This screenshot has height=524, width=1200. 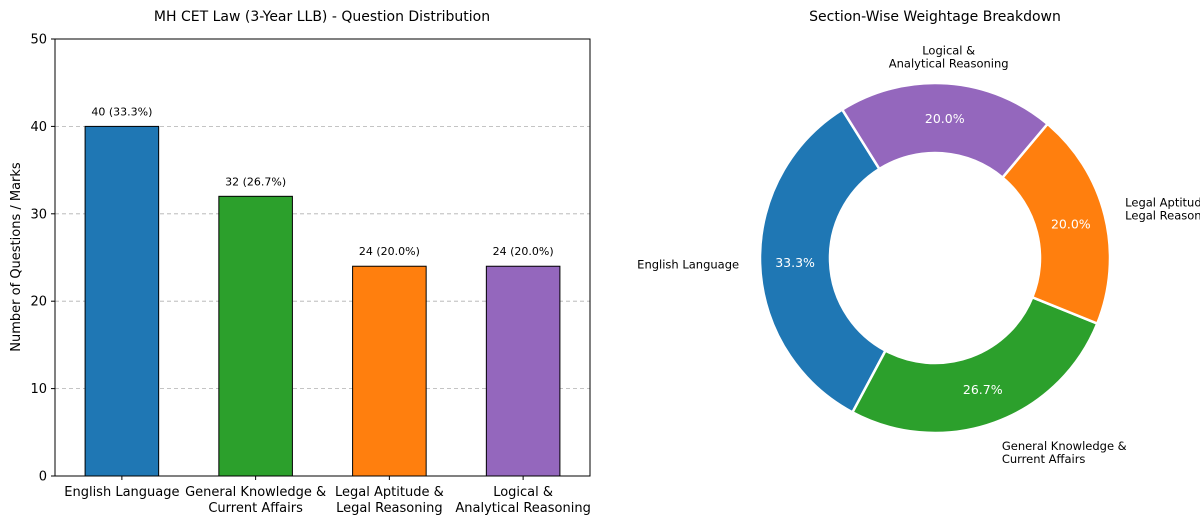 I want to click on donut-category-label: Logical & Analytical Reasoning, so click(x=949, y=56).